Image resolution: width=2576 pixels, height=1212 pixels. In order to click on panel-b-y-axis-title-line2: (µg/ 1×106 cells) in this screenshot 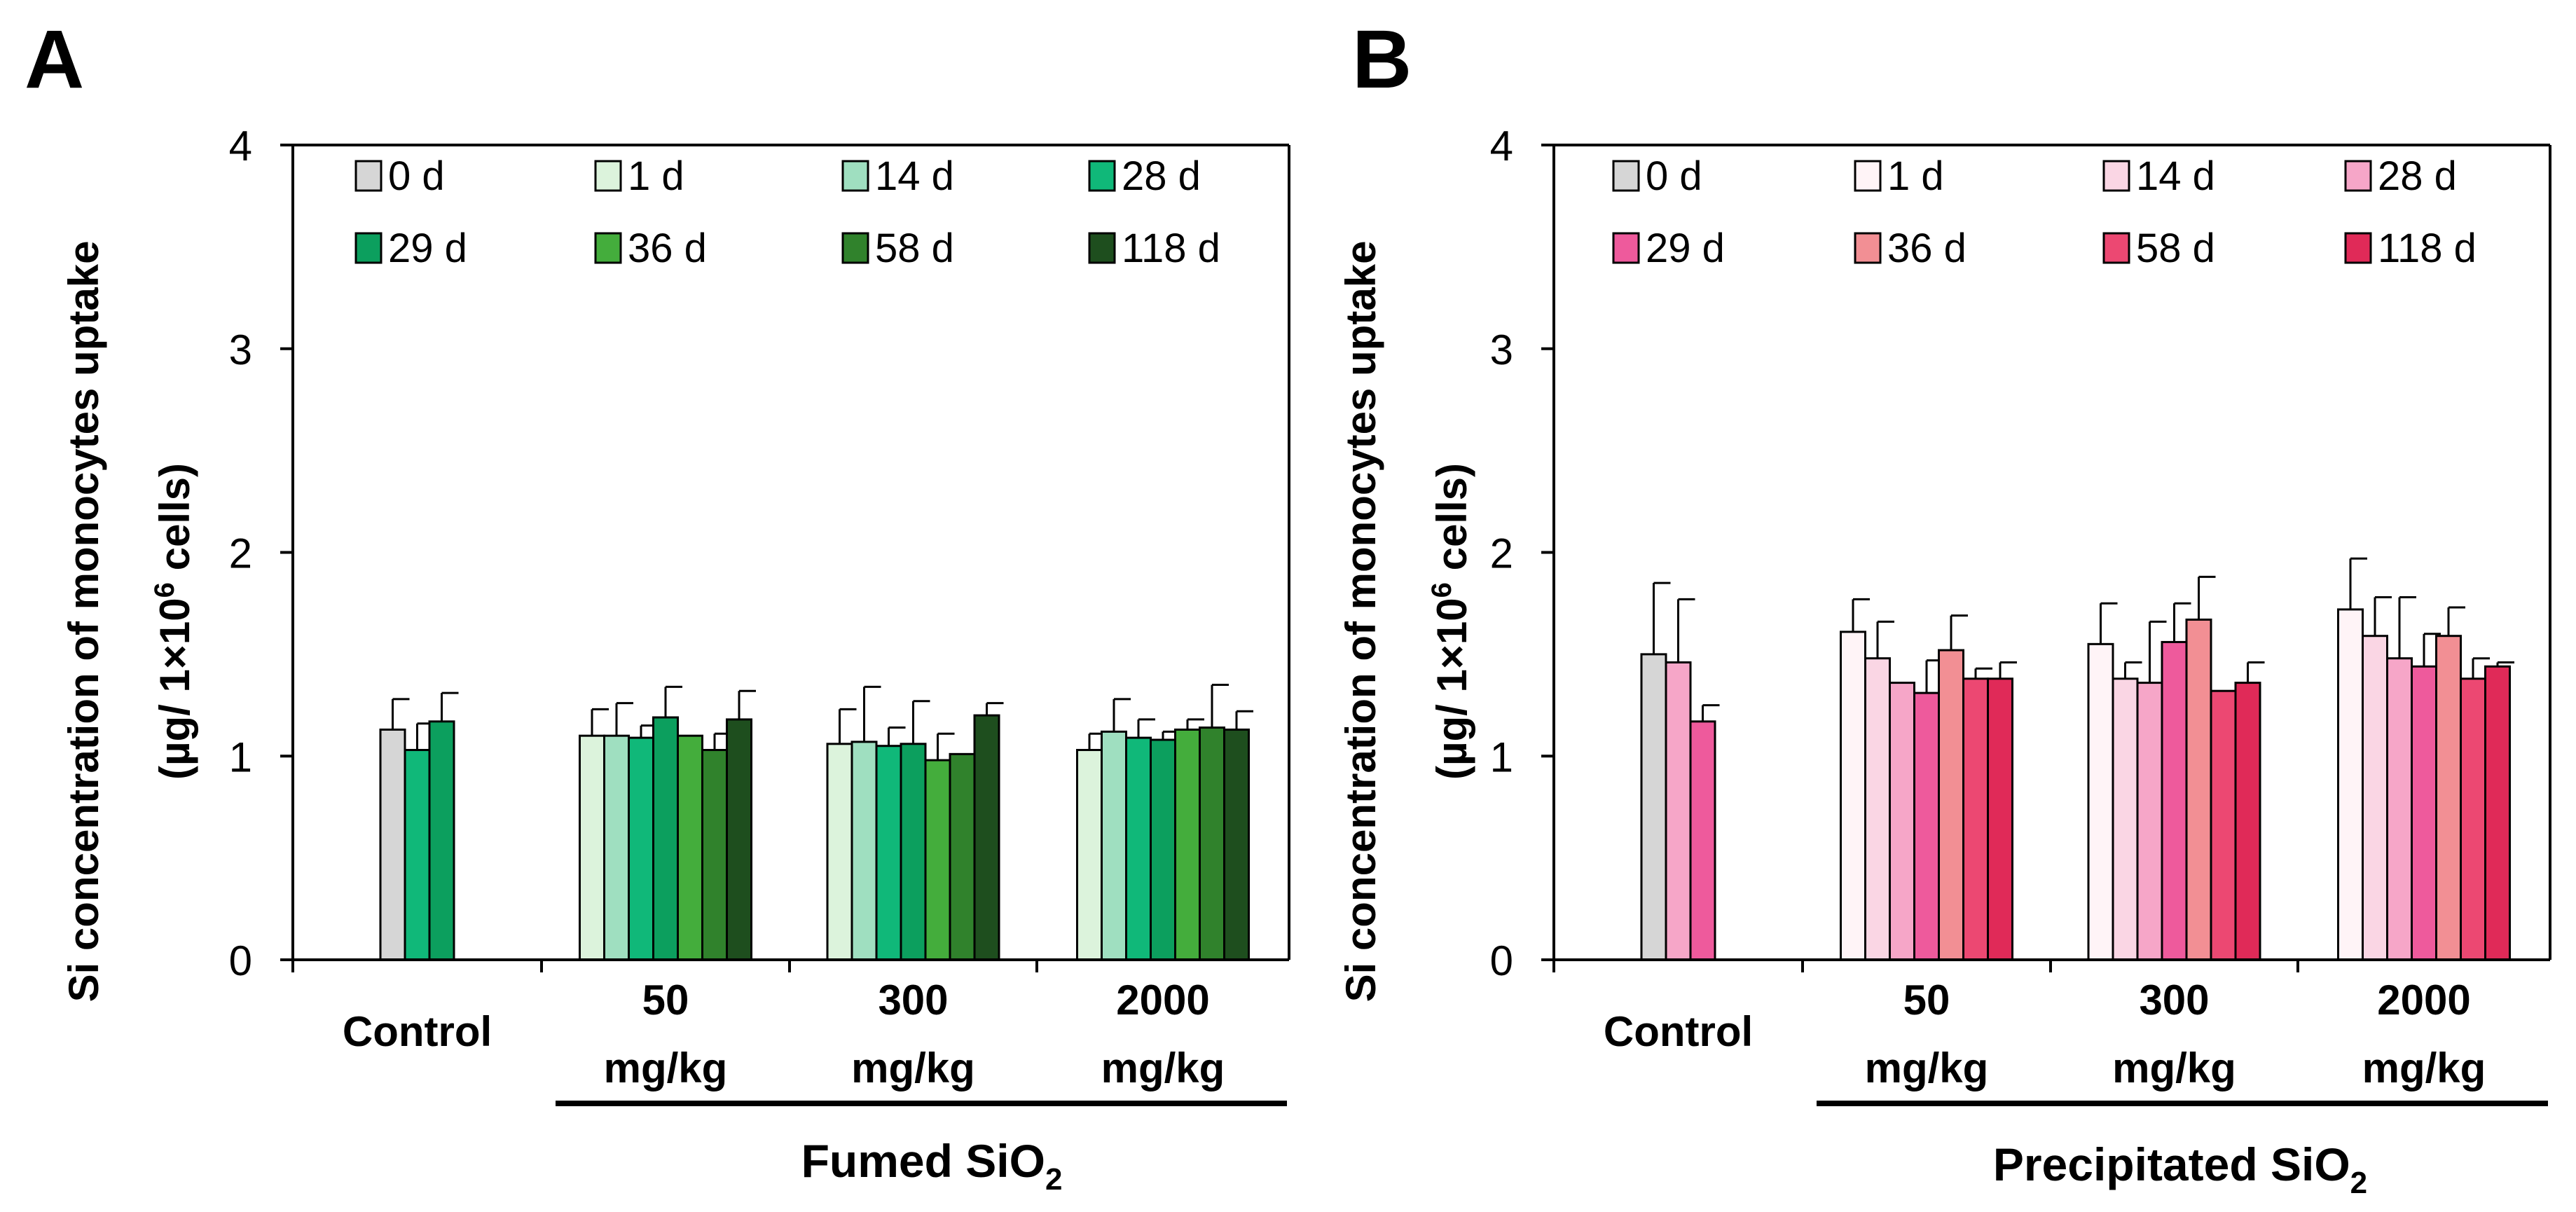, I will do `click(1450, 621)`.